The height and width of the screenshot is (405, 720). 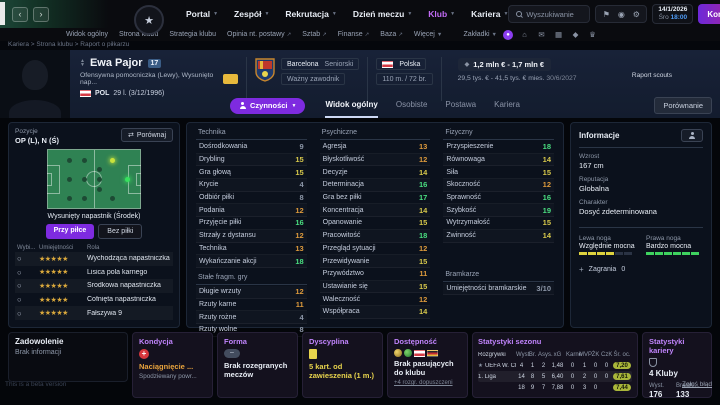 I want to click on tab-postawa: Postawa, so click(x=461, y=104).